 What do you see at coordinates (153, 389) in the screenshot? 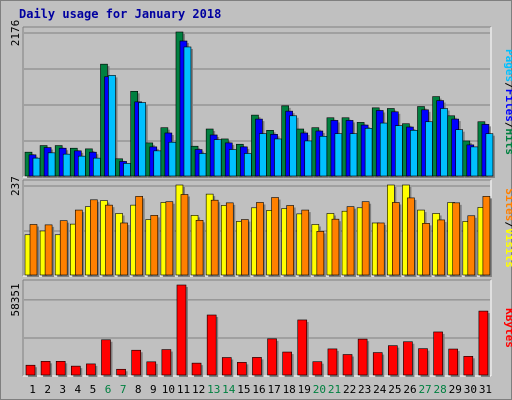
I see `x-tick-label-9: 9` at bounding box center [153, 389].